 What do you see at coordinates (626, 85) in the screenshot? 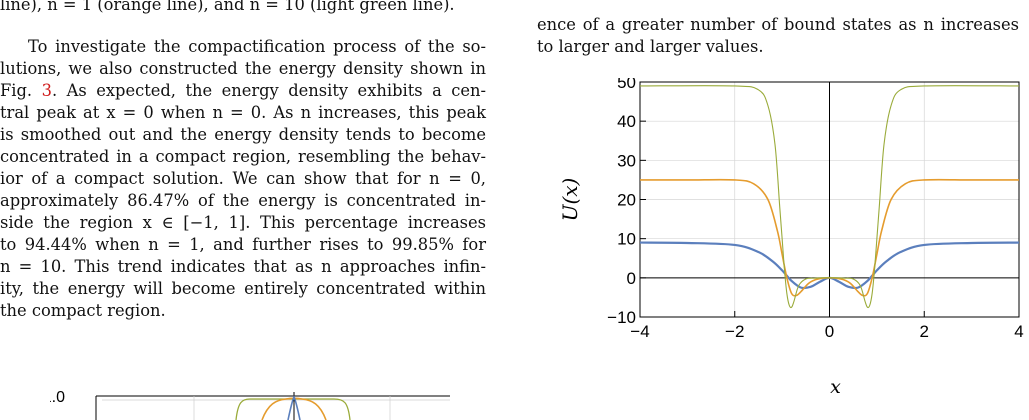
I see `y-tick-label: 50` at bounding box center [626, 85].